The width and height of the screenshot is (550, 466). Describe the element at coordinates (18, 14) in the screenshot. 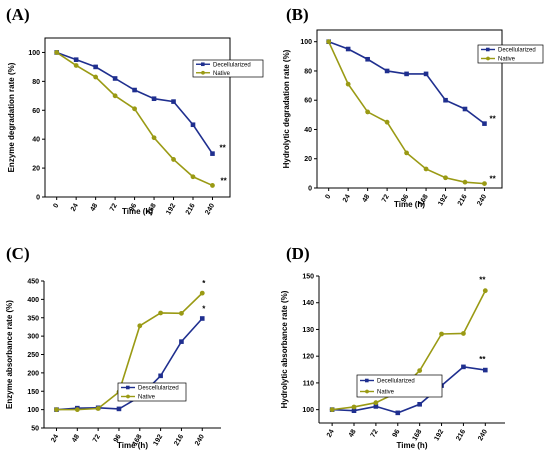

I see `panel-label: (A)` at that location.